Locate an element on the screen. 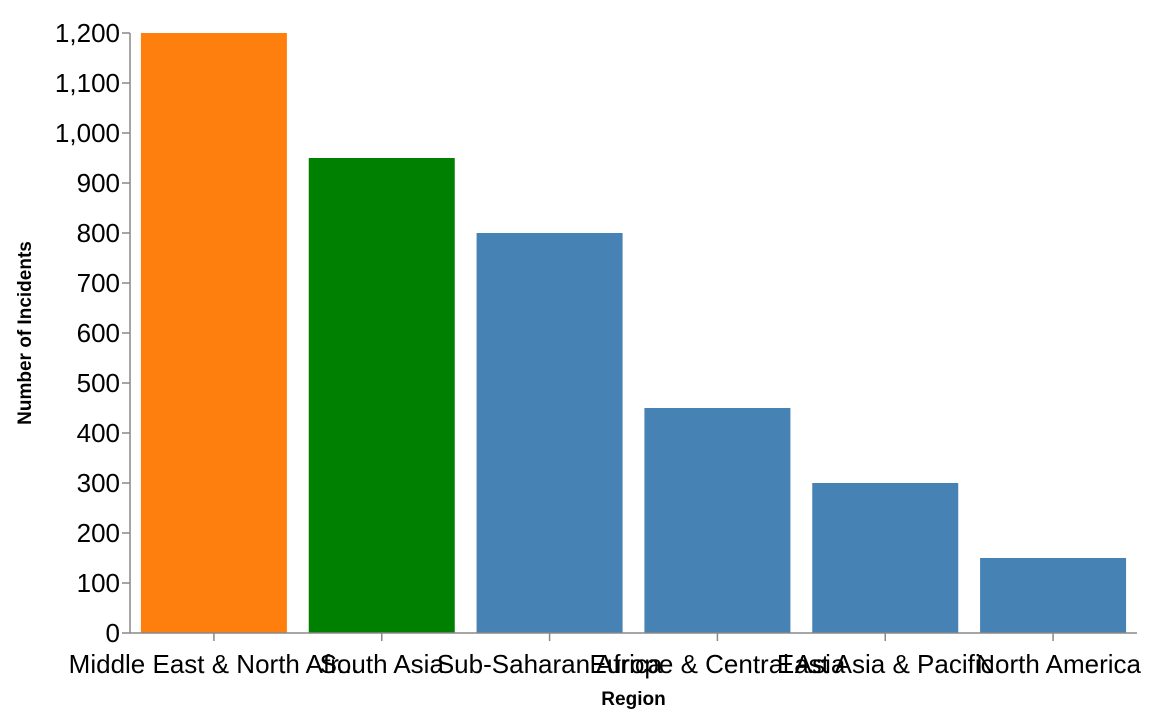 The image size is (1152, 718). y-tick-label: 1,100 is located at coordinates (87, 83).